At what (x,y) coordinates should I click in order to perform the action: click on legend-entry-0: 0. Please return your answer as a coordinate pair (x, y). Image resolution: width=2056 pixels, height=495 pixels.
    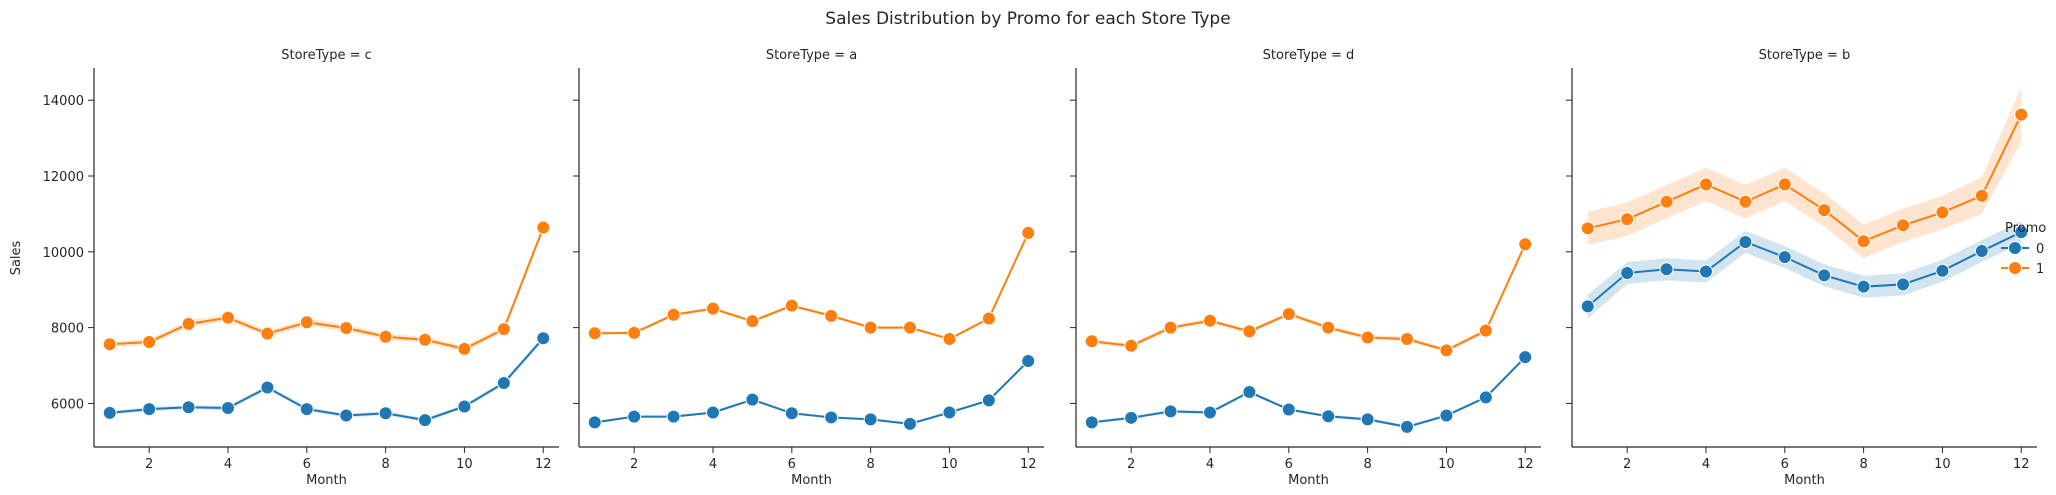
    Looking at the image, I should click on (2022, 249).